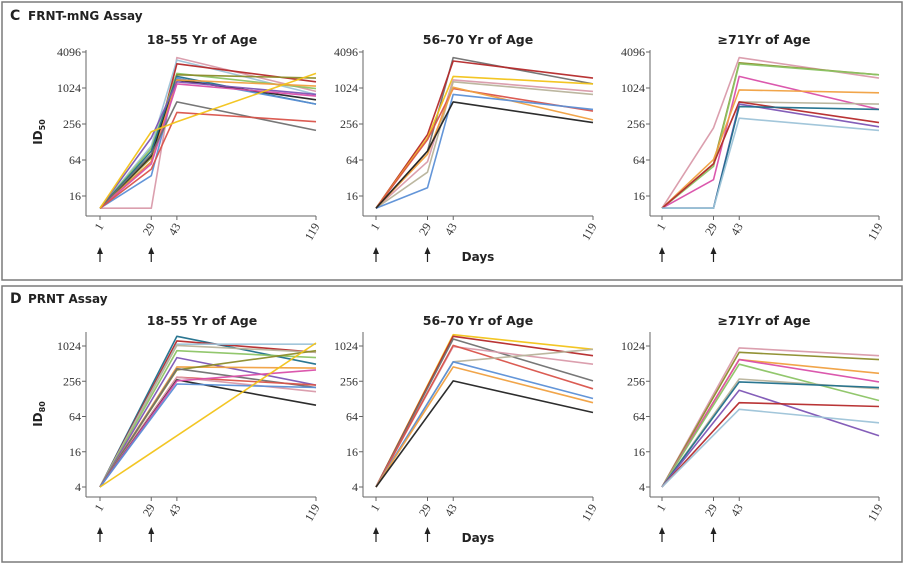 This screenshot has width=905, height=566. Describe the element at coordinates (68, 299) in the screenshot. I see `panel-title: PRNT Assay` at that location.